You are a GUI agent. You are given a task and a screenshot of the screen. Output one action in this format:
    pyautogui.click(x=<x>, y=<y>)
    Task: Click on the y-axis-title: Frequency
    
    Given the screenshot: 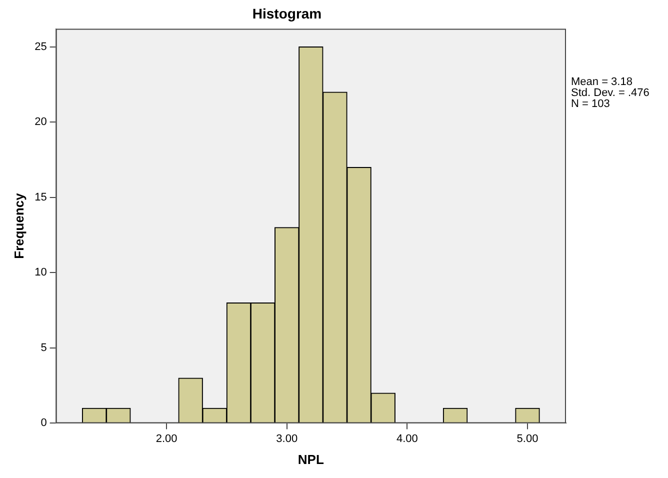 What is the action you would take?
    pyautogui.click(x=18, y=225)
    